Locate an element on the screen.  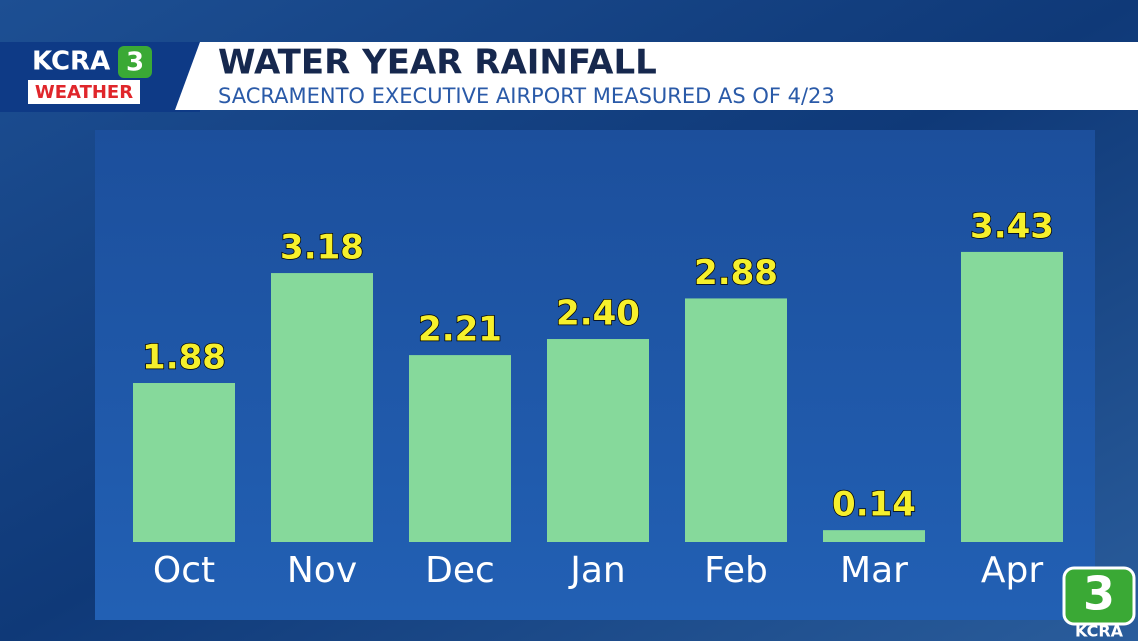
station-logo: KCRA is located at coordinates (71, 62).